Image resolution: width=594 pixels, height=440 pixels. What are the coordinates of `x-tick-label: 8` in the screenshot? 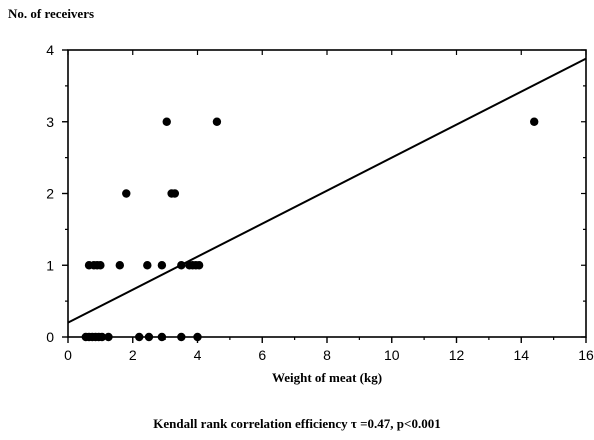 It's located at (327, 355).